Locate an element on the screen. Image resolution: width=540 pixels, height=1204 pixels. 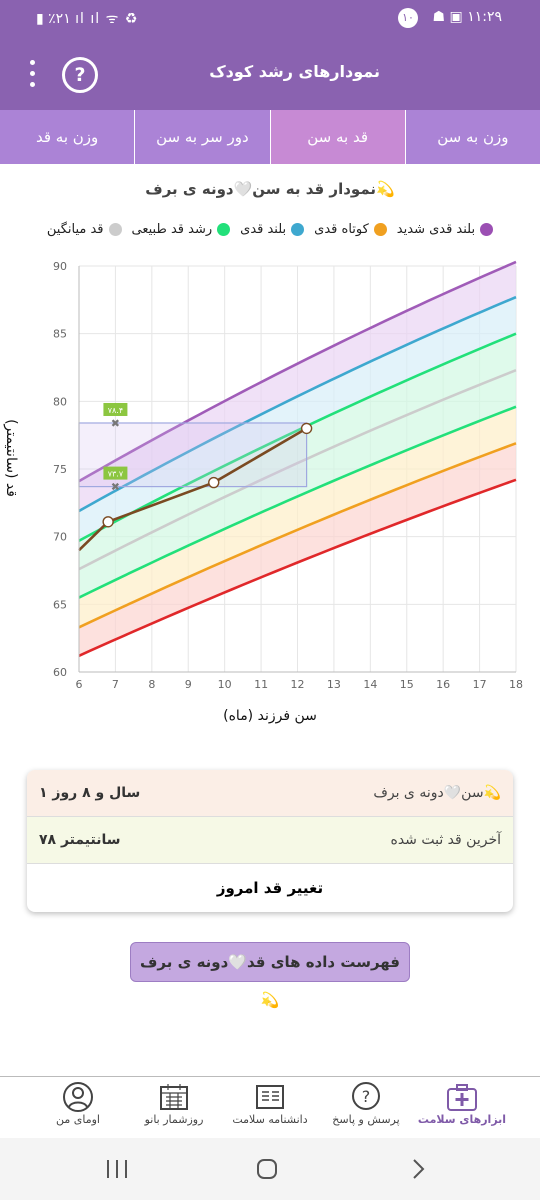
back-icon is located at coordinates (419, 1169).